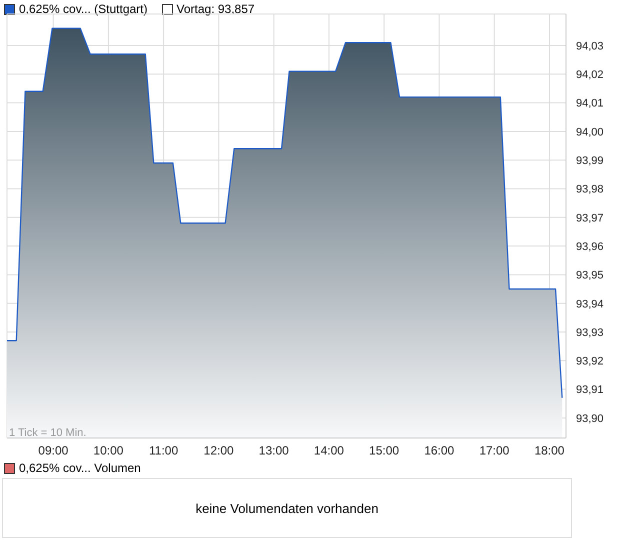 The height and width of the screenshot is (546, 620). I want to click on x-tick-label: 11:00, so click(163, 451).